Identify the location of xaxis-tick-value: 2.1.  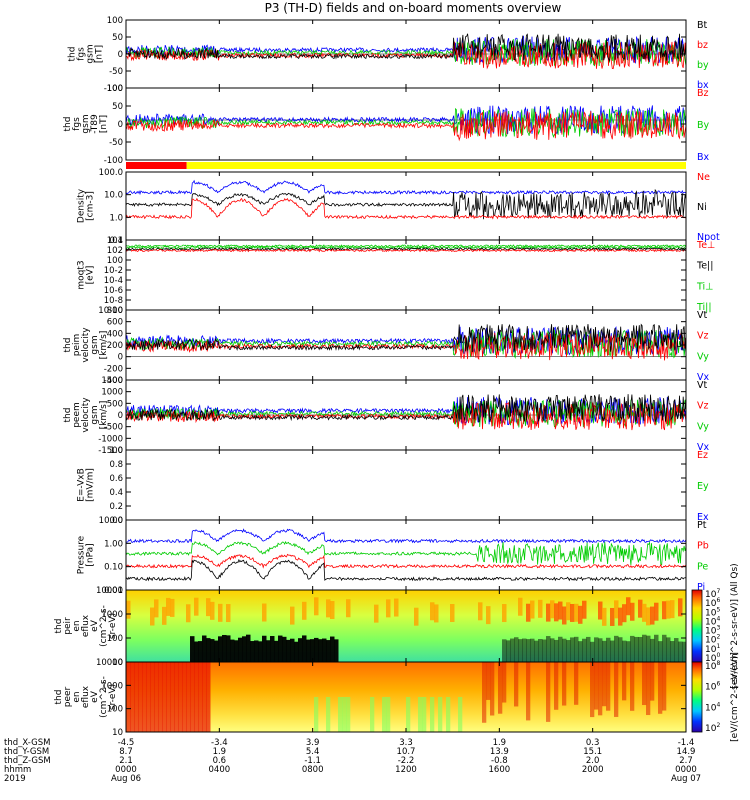
(126, 761).